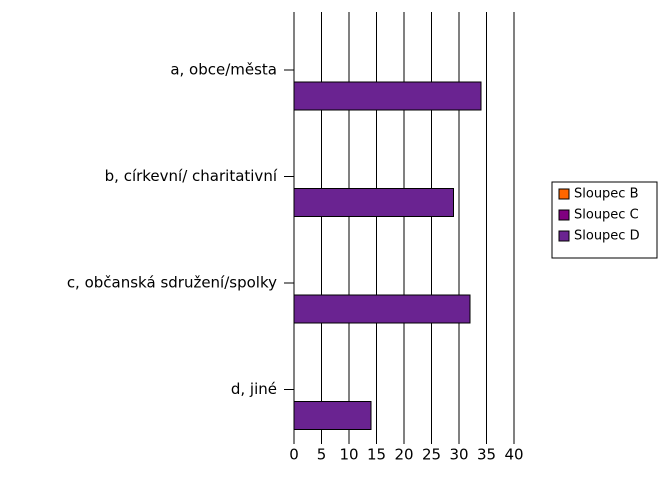 This screenshot has height=493, width=658. What do you see at coordinates (513, 455) in the screenshot?
I see `x-tick-label: 40` at bounding box center [513, 455].